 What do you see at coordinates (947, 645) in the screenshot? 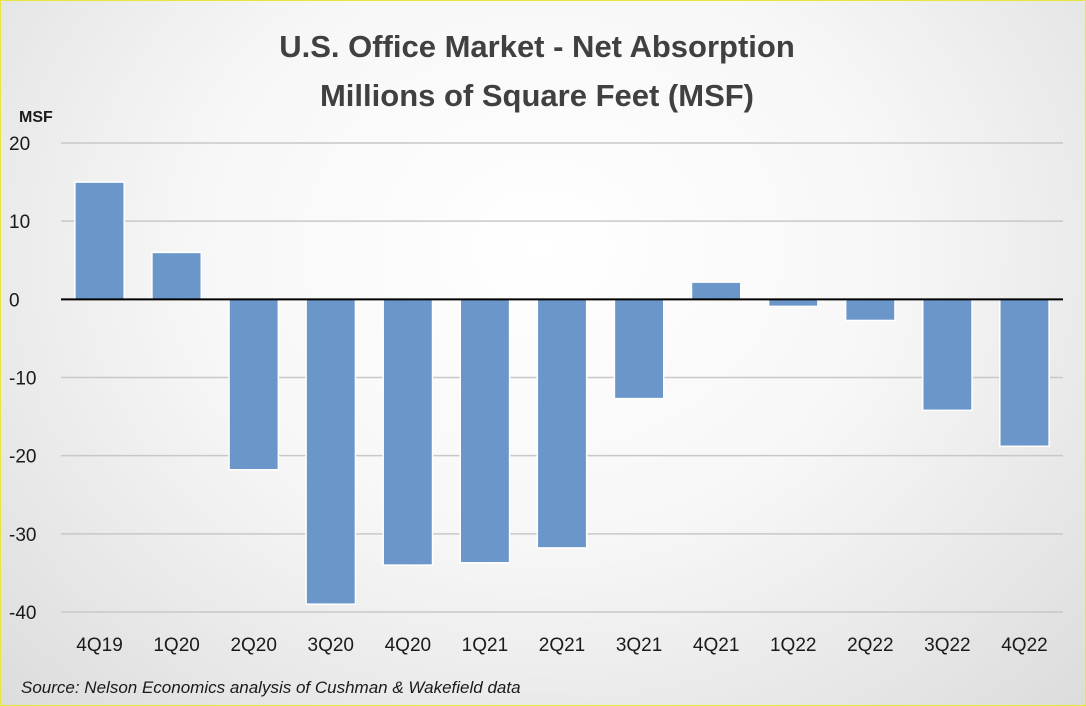
I see `x-tick-label: 3Q22` at bounding box center [947, 645].